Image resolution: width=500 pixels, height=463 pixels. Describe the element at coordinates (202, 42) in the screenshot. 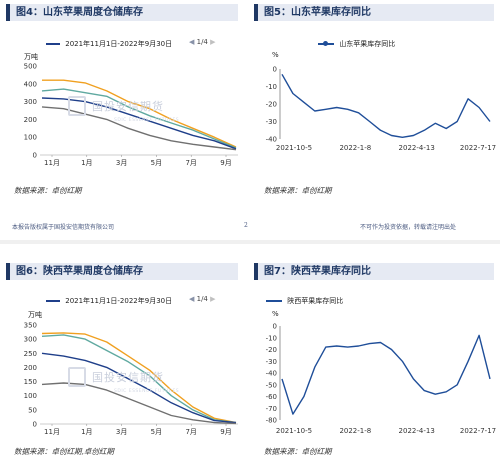

I see `fig4-pager: ◀ 1/4 ▶` at that location.